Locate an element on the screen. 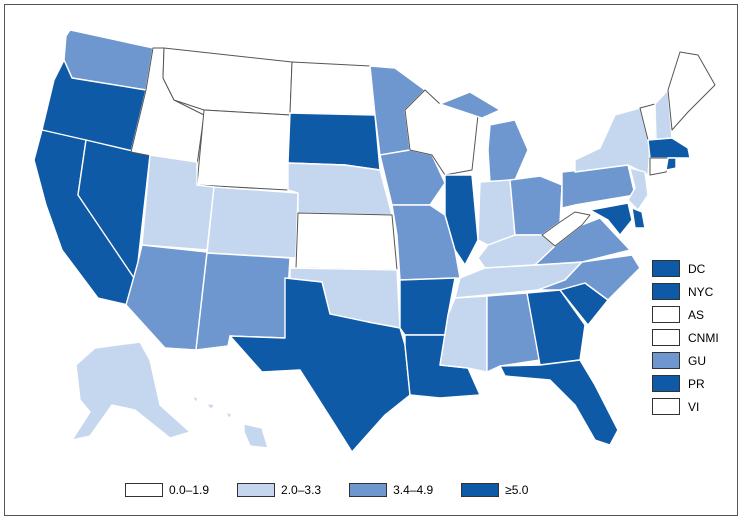  state-wy is located at coordinates (243, 150).